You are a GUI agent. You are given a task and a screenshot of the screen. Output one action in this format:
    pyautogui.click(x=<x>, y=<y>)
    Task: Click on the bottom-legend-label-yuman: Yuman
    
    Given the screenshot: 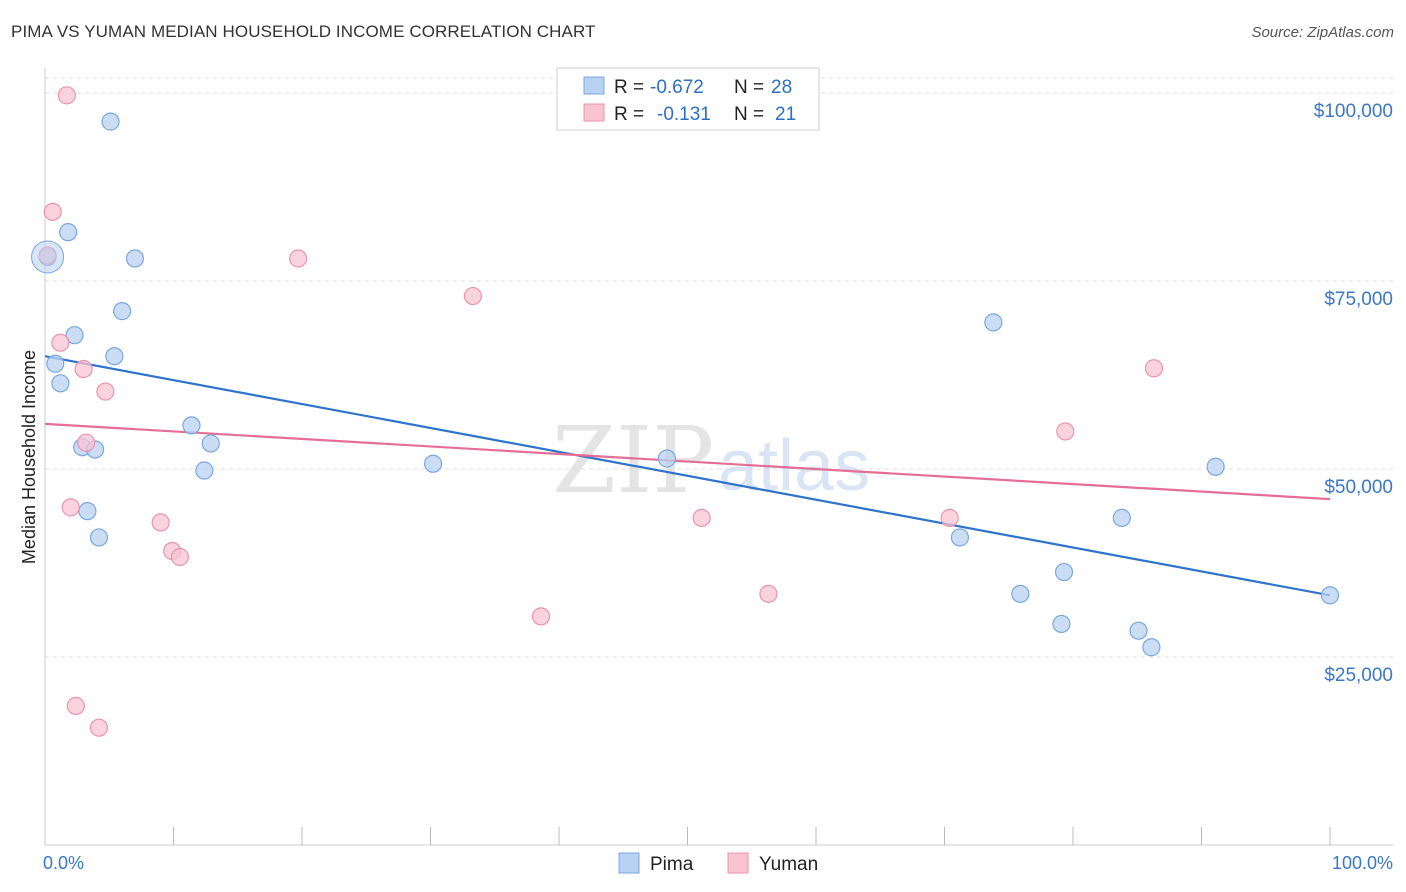 What is the action you would take?
    pyautogui.click(x=788, y=864)
    